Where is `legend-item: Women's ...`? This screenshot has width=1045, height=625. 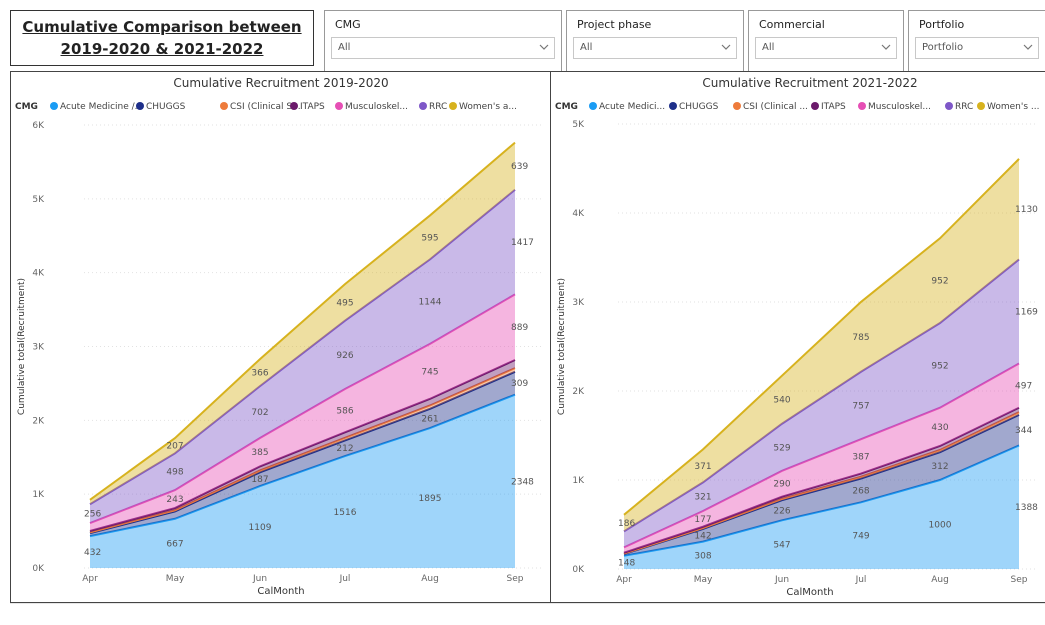 legend-item: Women's ... is located at coordinates (1008, 107).